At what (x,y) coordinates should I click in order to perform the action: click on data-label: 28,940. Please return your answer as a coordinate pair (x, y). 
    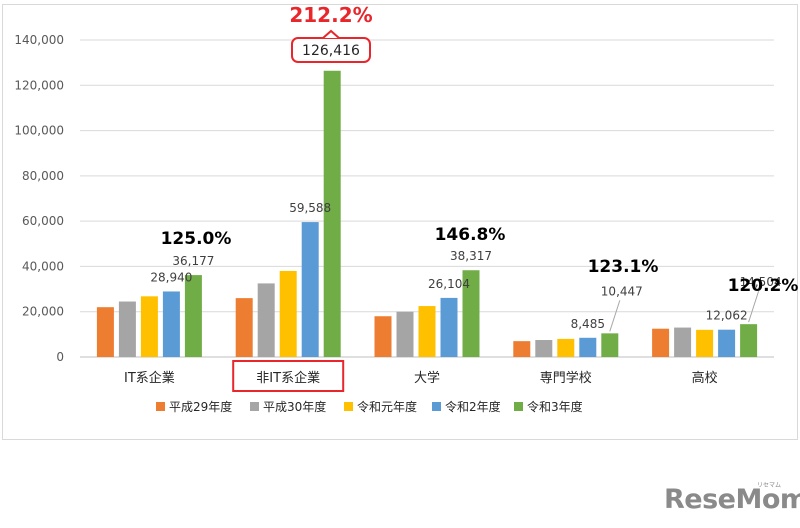
    Looking at the image, I should click on (171, 277).